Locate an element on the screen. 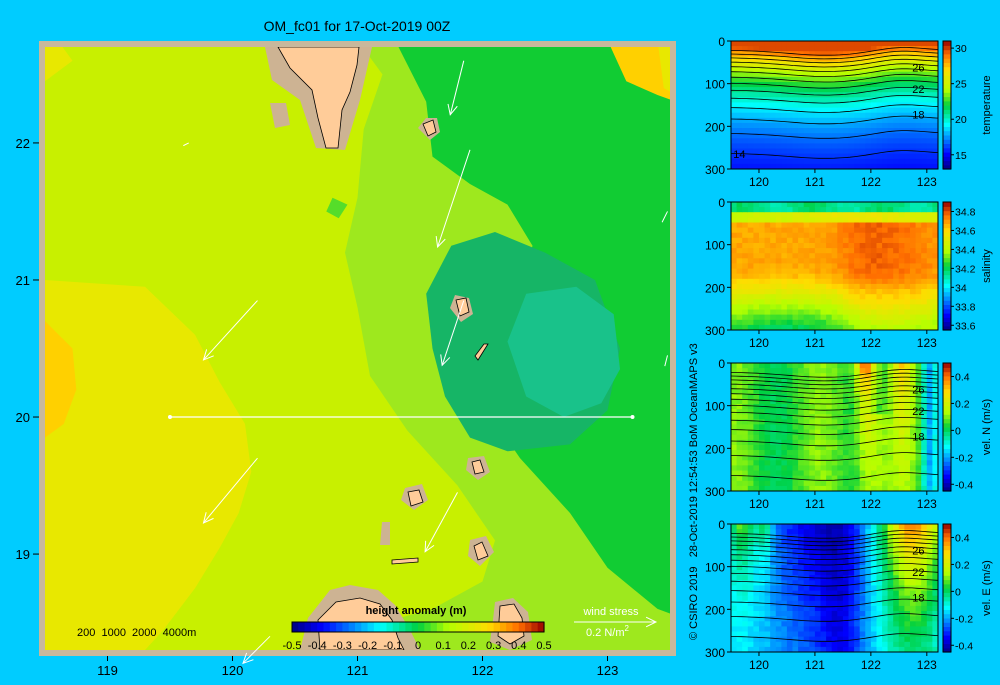 The height and width of the screenshot is (685, 1000). contour-label-26: 26 is located at coordinates (918, 390).